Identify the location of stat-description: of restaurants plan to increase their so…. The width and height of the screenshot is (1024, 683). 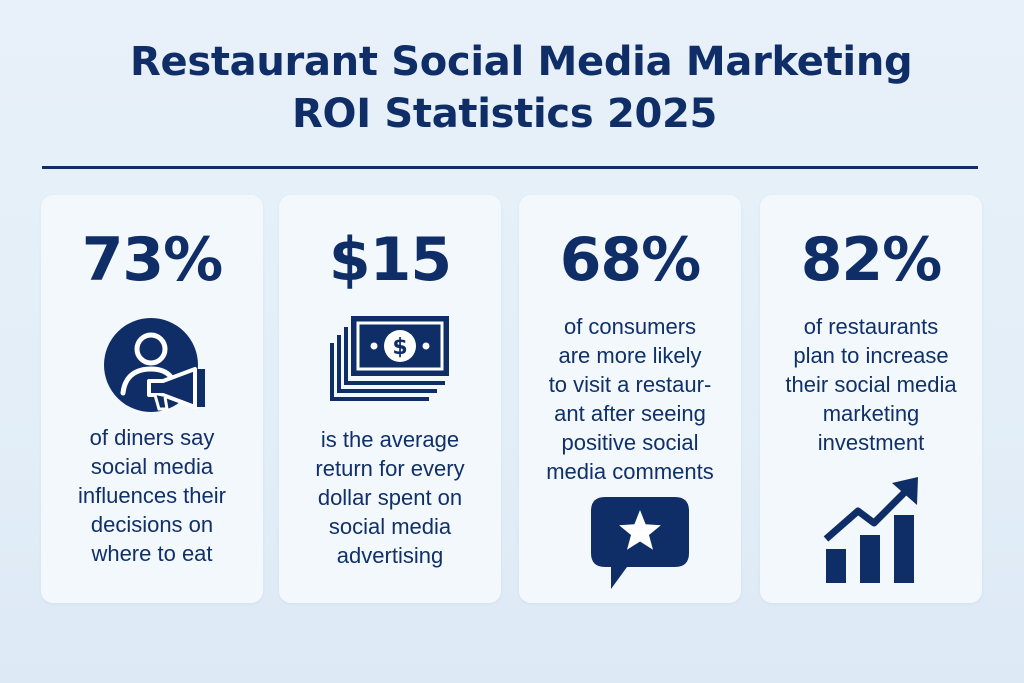
(871, 384).